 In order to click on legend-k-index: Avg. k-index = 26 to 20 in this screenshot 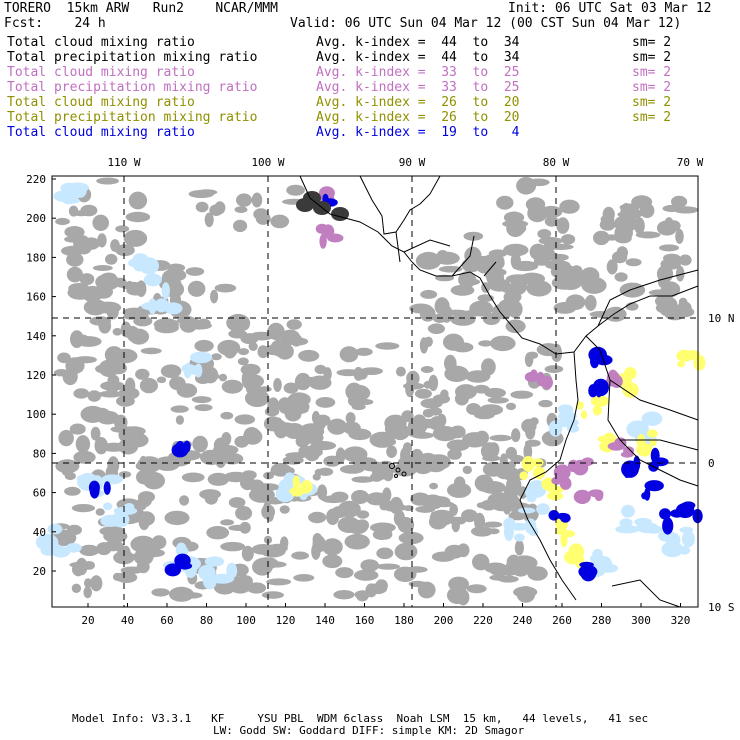, I will do `click(418, 102)`.